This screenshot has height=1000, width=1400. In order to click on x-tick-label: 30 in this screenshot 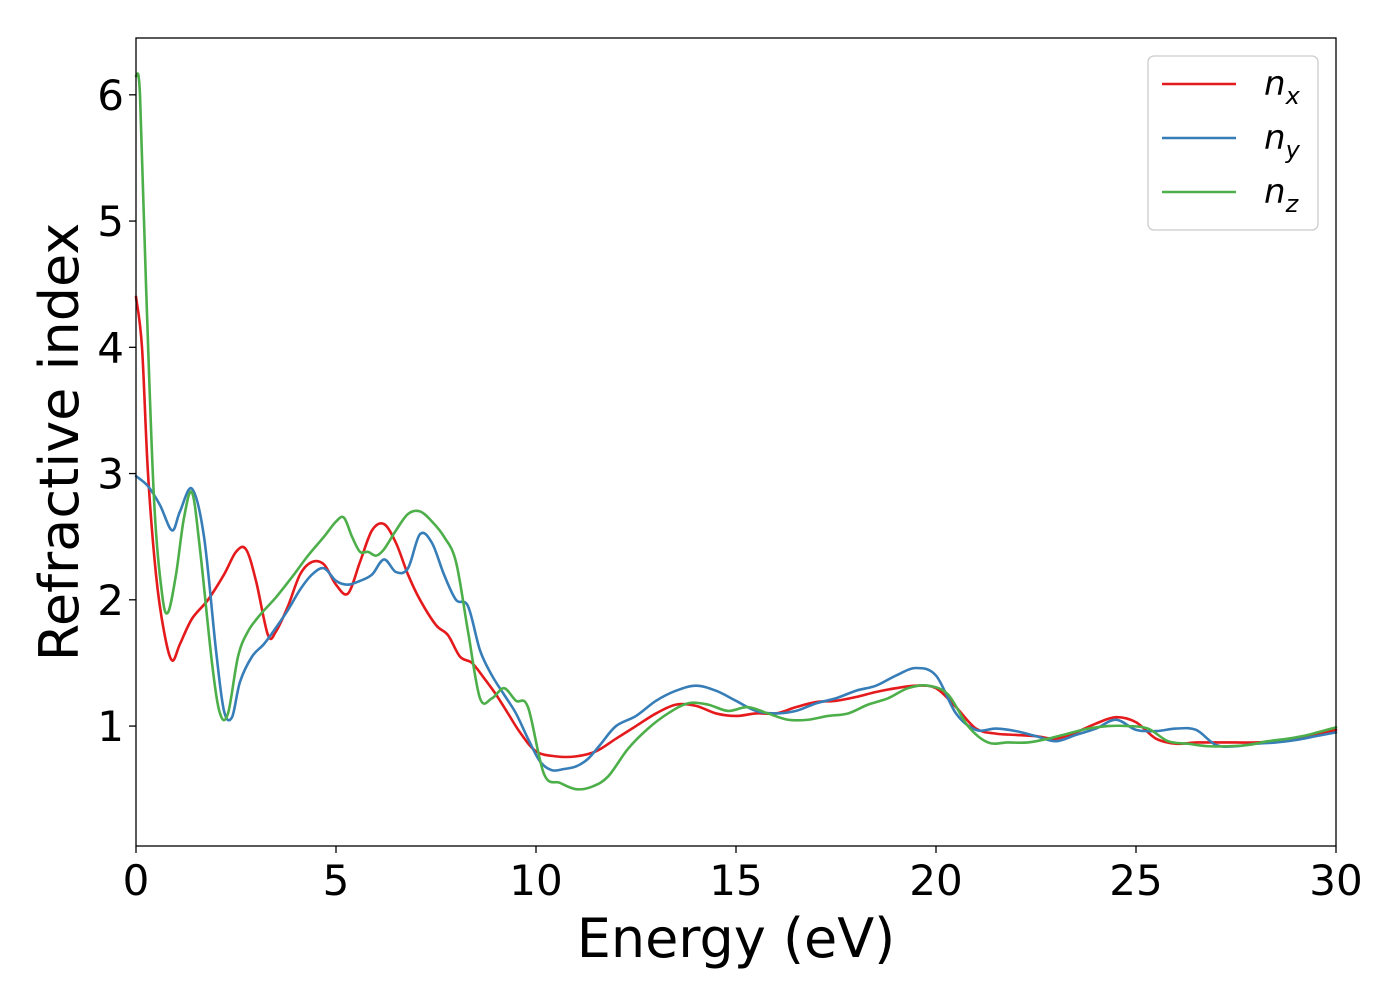, I will do `click(1335, 880)`.